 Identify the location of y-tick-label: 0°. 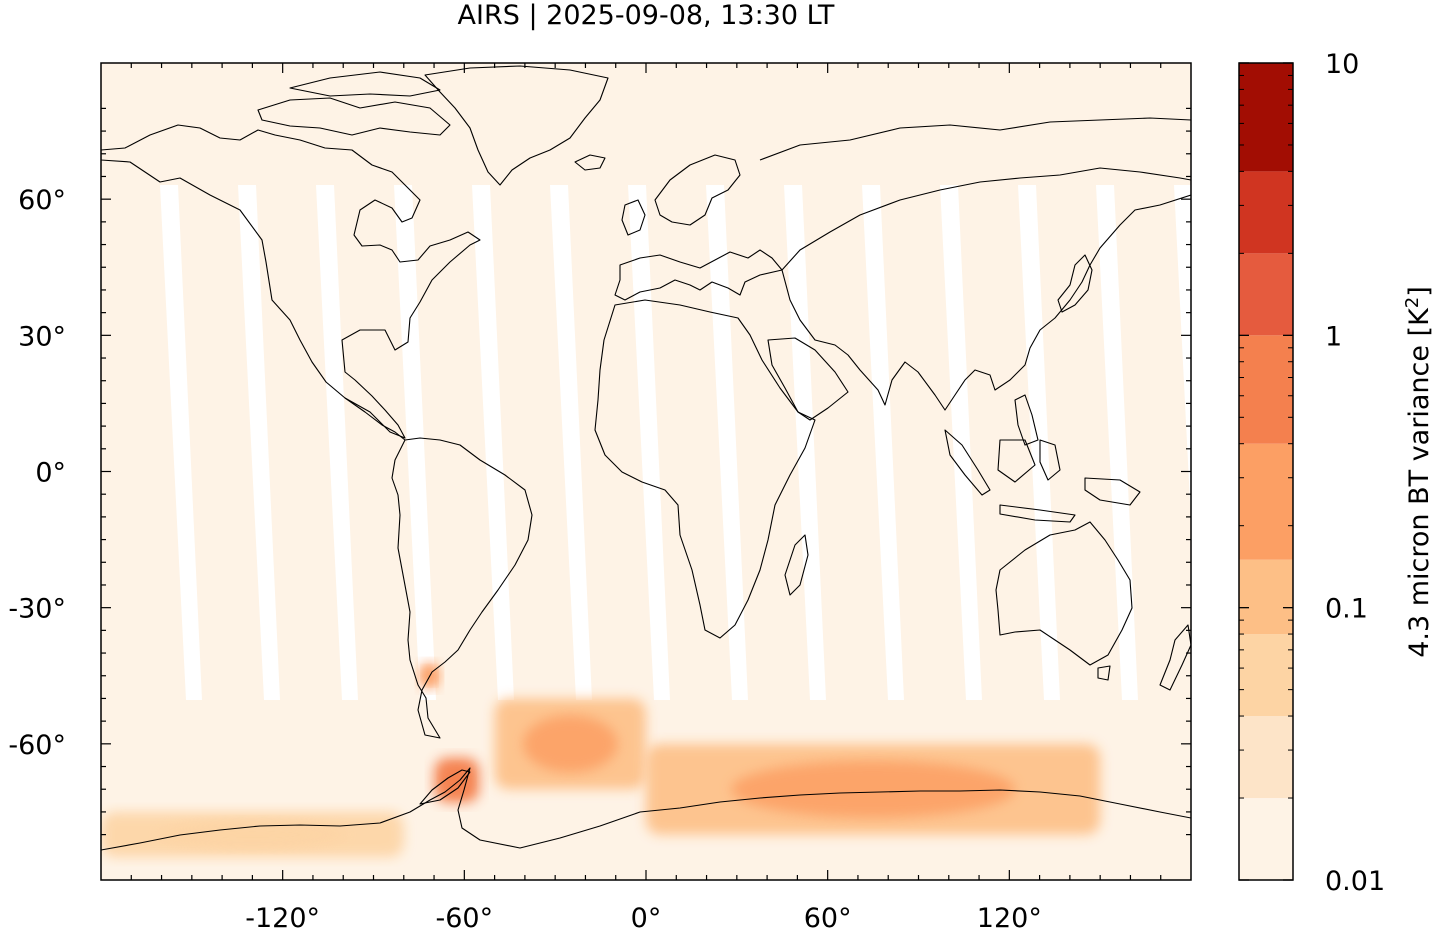
(50, 473).